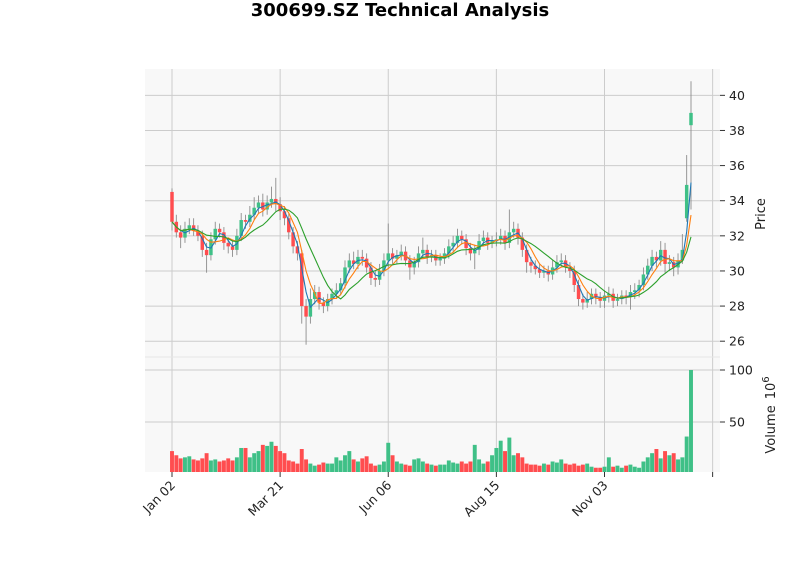  I want to click on price-tick-label: 38, so click(737, 130).